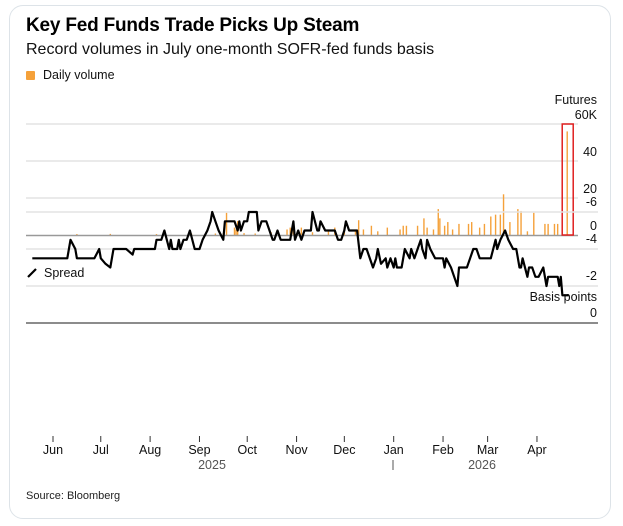  I want to click on x-tick-label: Aug, so click(150, 450).